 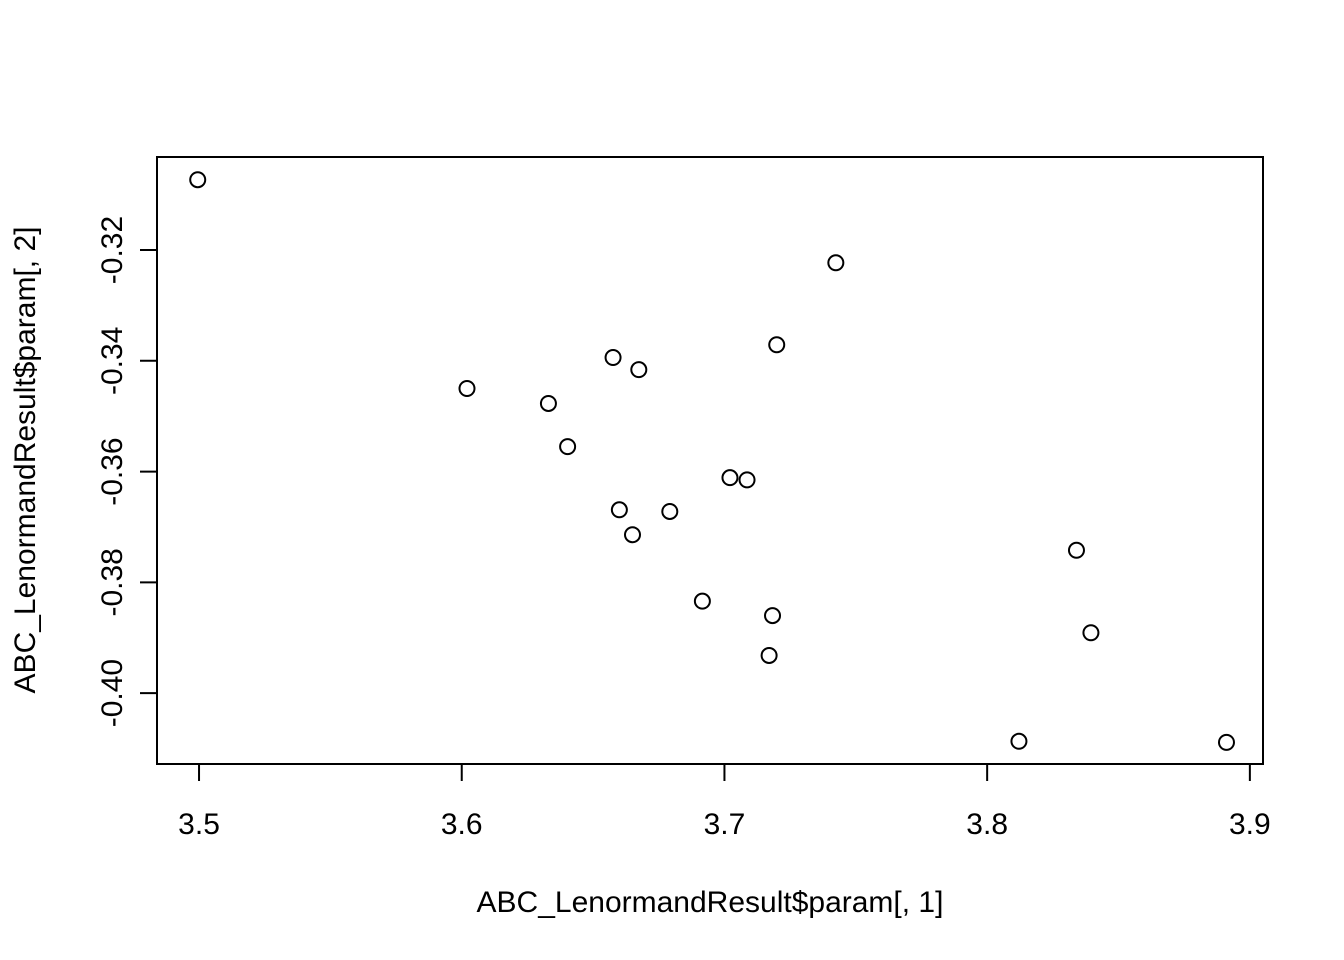 What do you see at coordinates (987, 824) in the screenshot?
I see `x-tick-label: 3.8` at bounding box center [987, 824].